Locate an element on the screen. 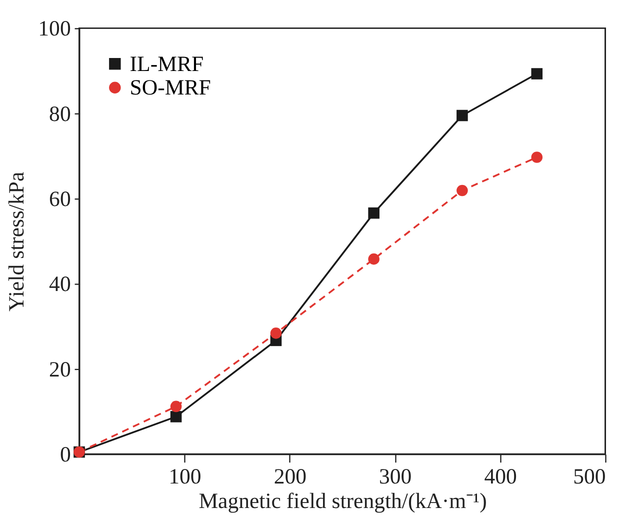 The height and width of the screenshot is (519, 634). x-tick-label: 300 is located at coordinates (395, 476).